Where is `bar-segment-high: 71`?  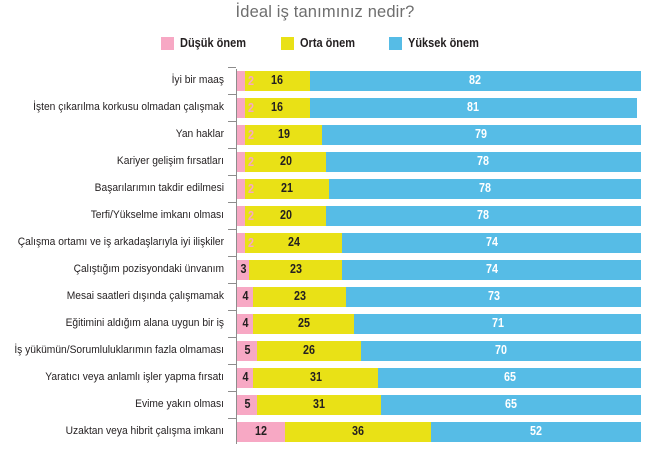
bar-segment-high: 71 is located at coordinates (497, 323).